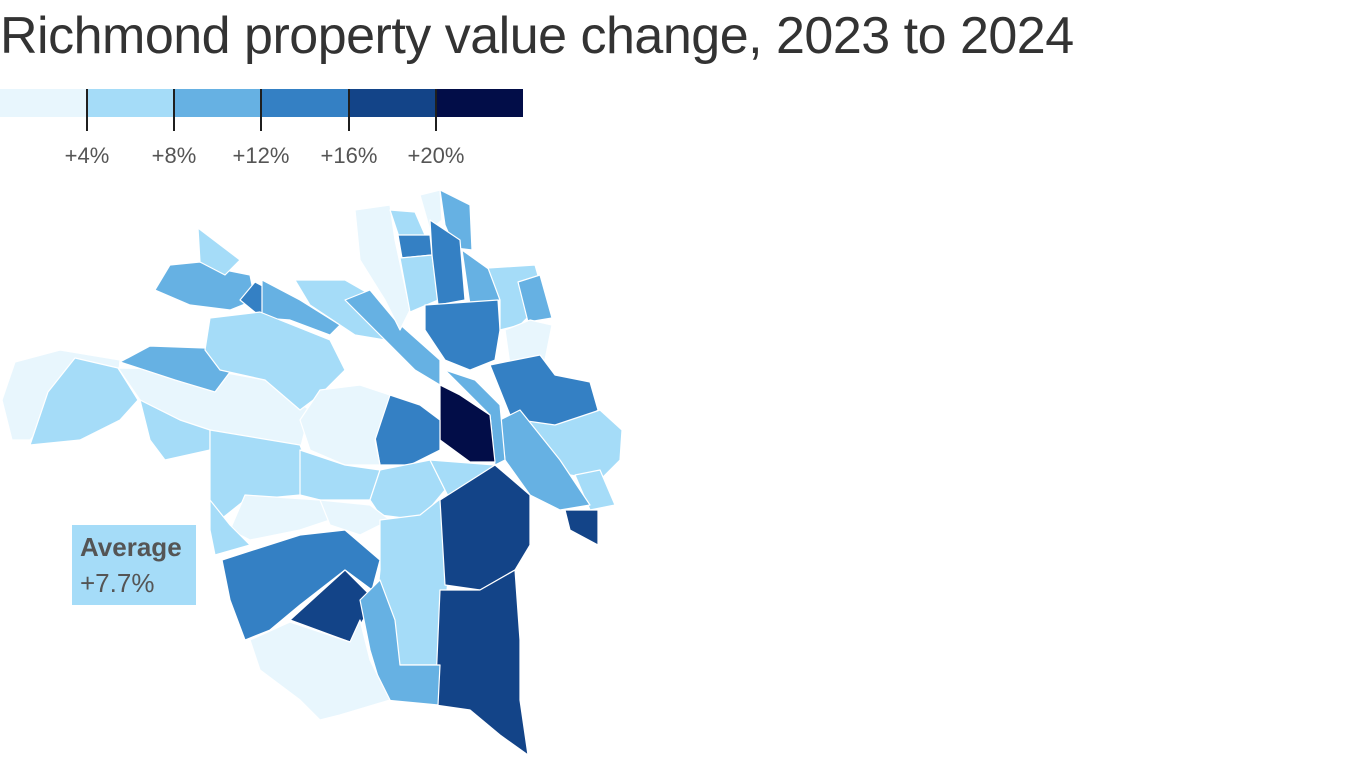 This screenshot has height=768, width=1366. What do you see at coordinates (436, 155) in the screenshot?
I see `legend-label-20pct: +20%` at bounding box center [436, 155].